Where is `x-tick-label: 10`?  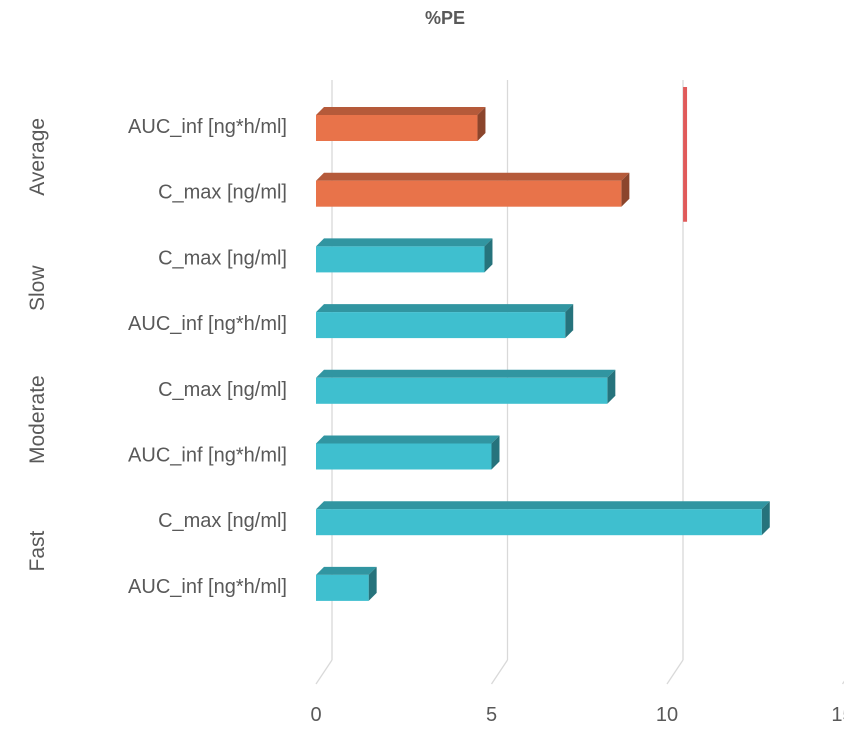 x-tick-label: 10 is located at coordinates (667, 715).